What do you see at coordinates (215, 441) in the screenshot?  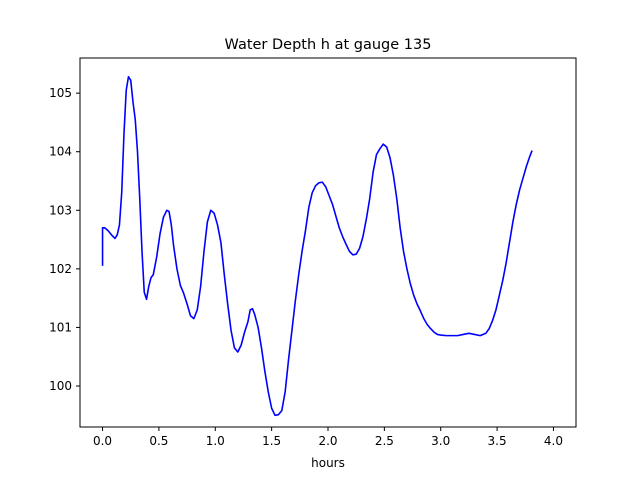 I see `x-tick-label: 1.0` at bounding box center [215, 441].